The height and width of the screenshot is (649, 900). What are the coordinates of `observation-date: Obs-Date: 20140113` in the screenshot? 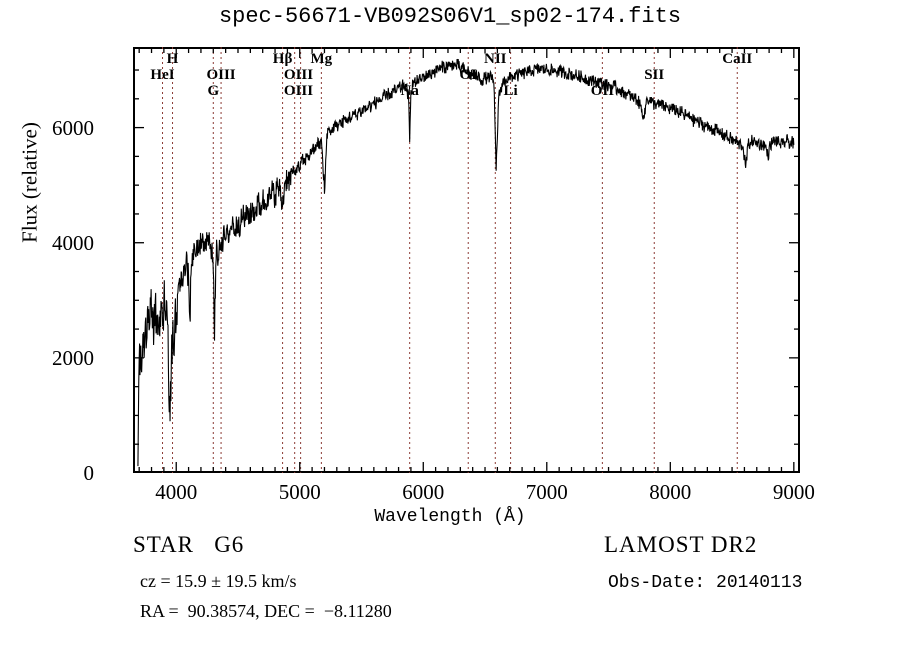 It's located at (705, 583).